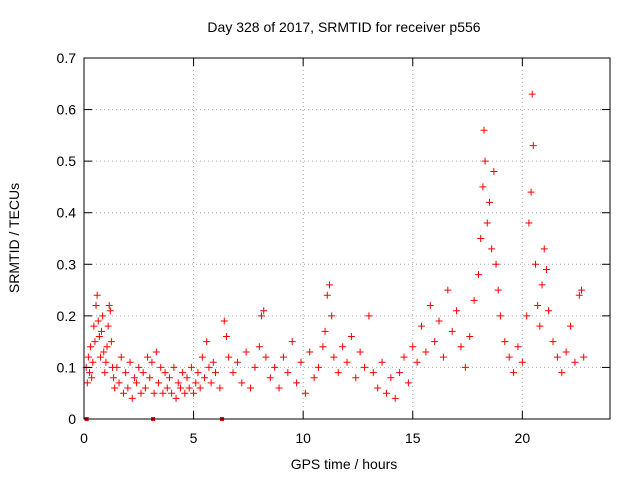 This screenshot has height=480, width=640. I want to click on x-tick-label: 10, so click(303, 438).